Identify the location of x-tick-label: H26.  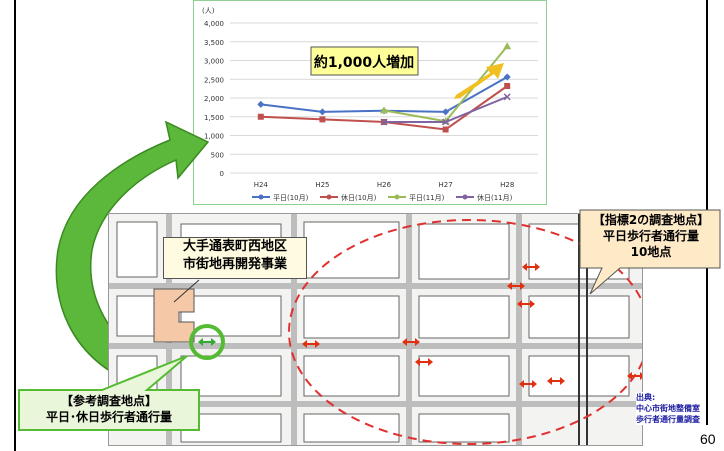
(384, 185).